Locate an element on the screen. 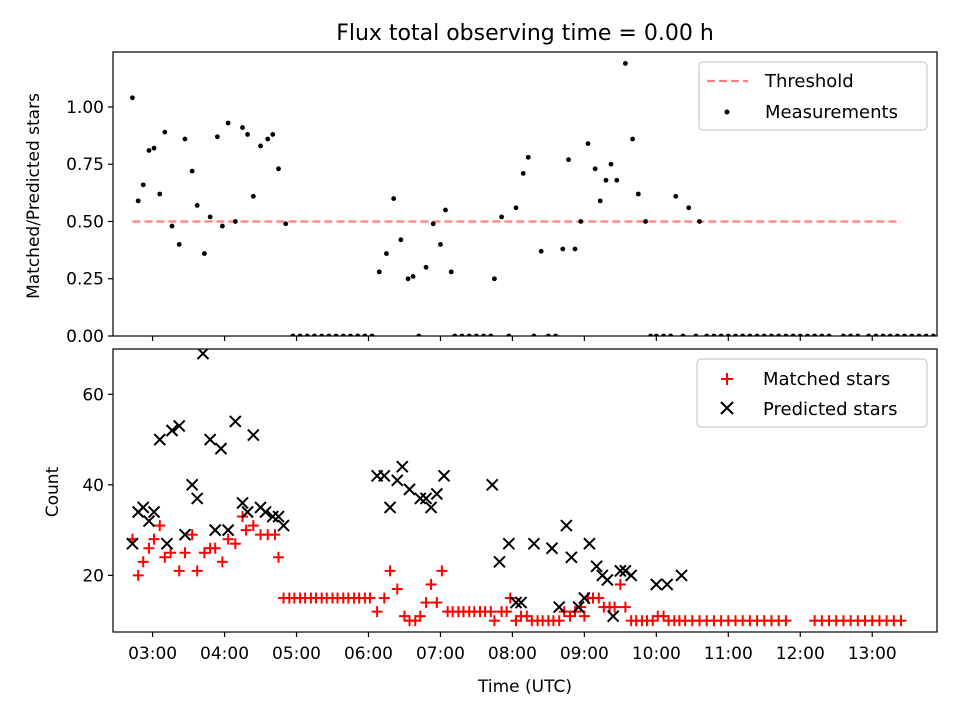  bottom-xtick-label: 07:00 is located at coordinates (440, 654).